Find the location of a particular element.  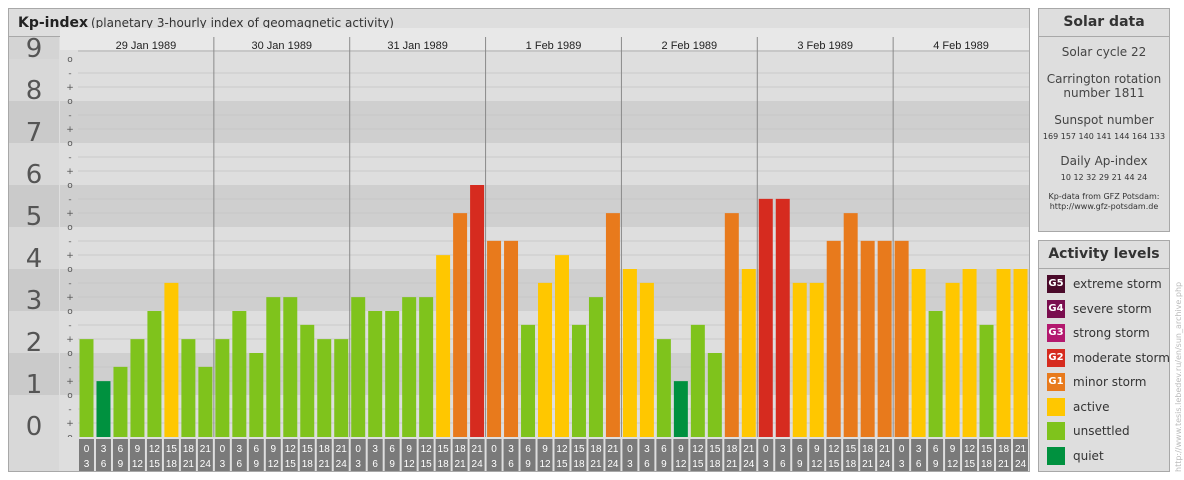

hour-start-label: 21 is located at coordinates (342, 449).